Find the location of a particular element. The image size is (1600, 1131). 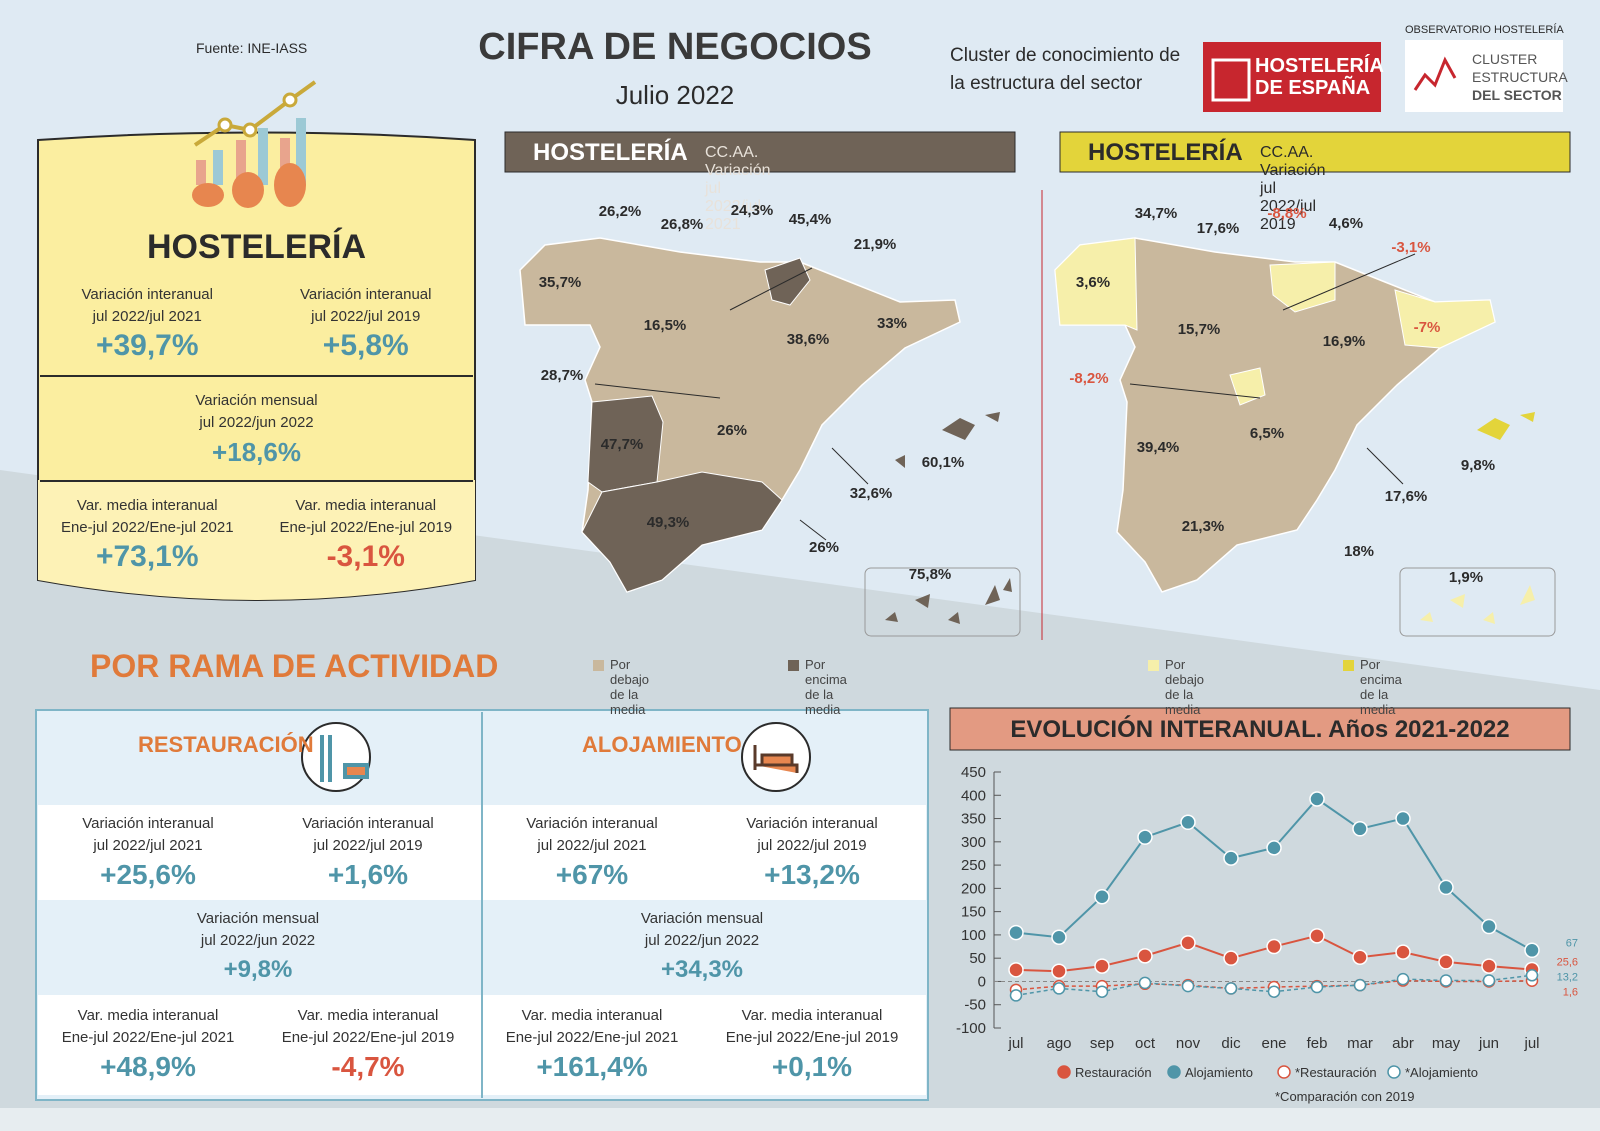

region-label: 32,6% is located at coordinates (871, 493).